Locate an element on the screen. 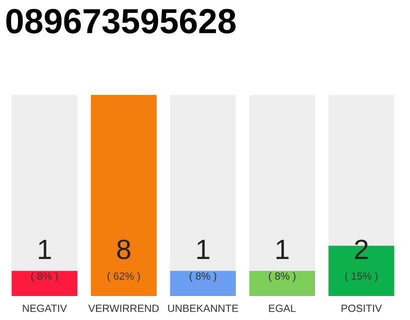 Image resolution: width=410 pixels, height=320 pixels. x-tick-label: NEGATIV is located at coordinates (44, 308).